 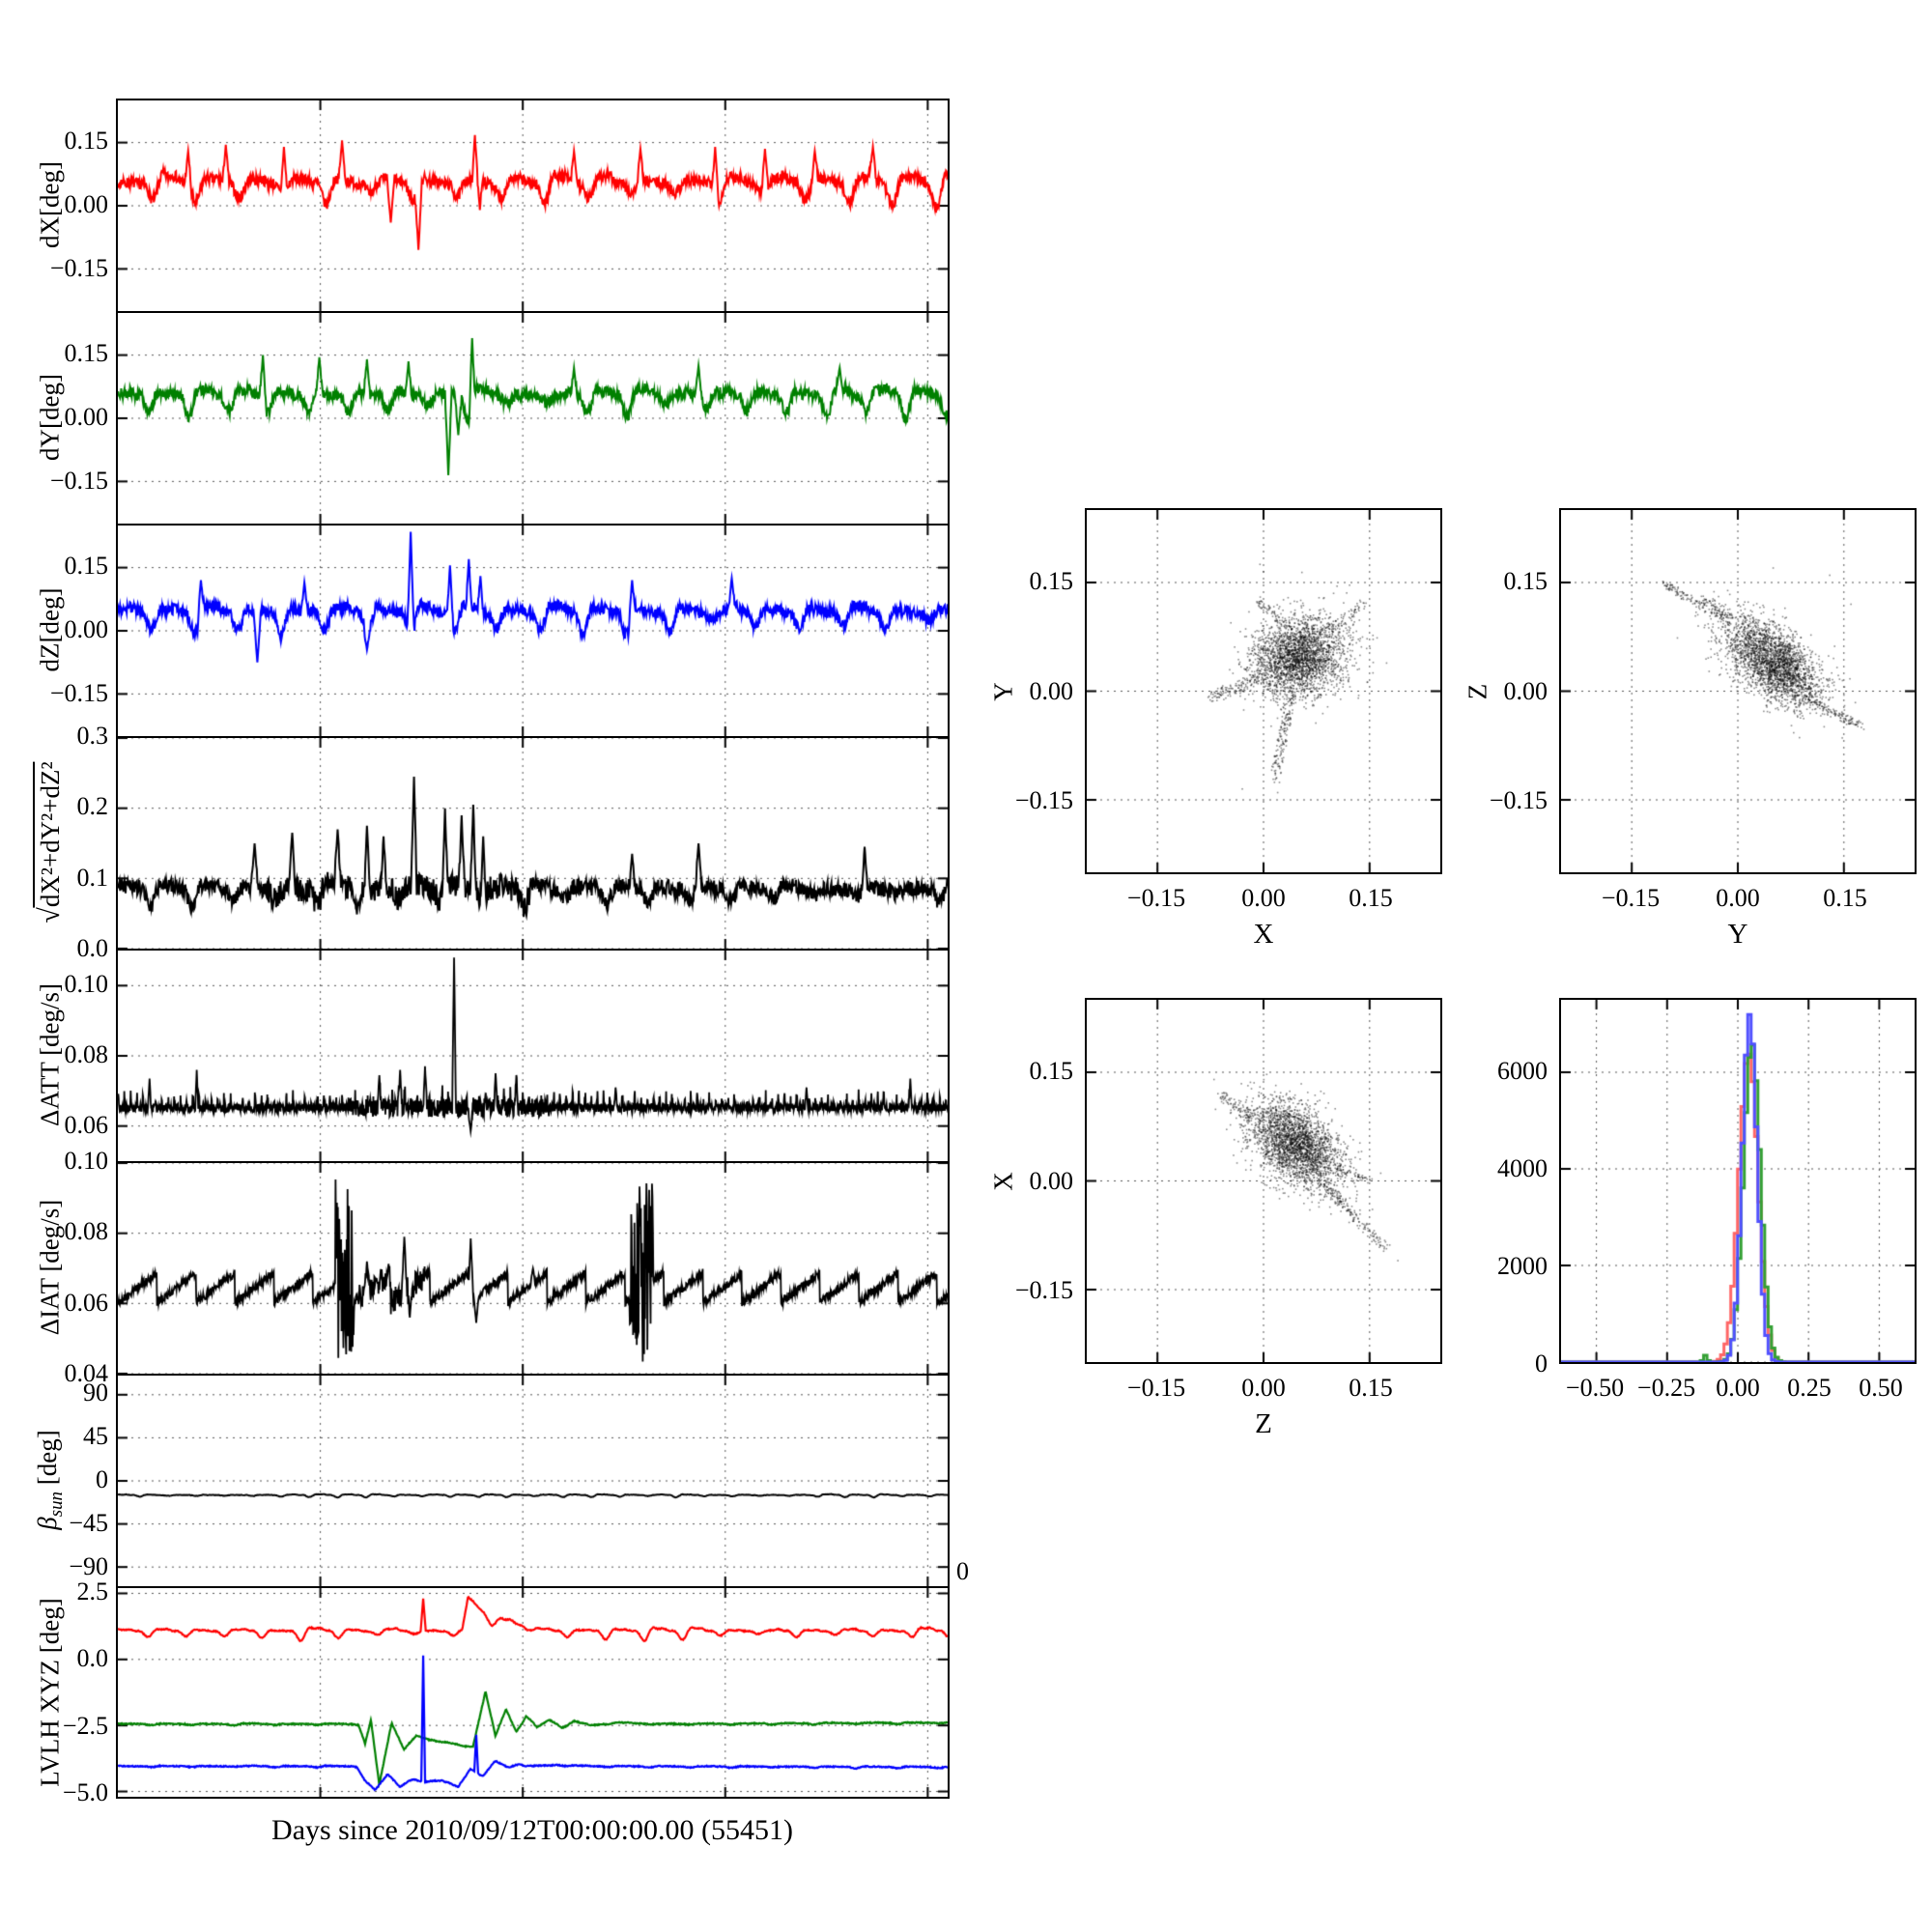 I want to click on scatter-x-vs-z-area, so click(x=1263, y=1181).